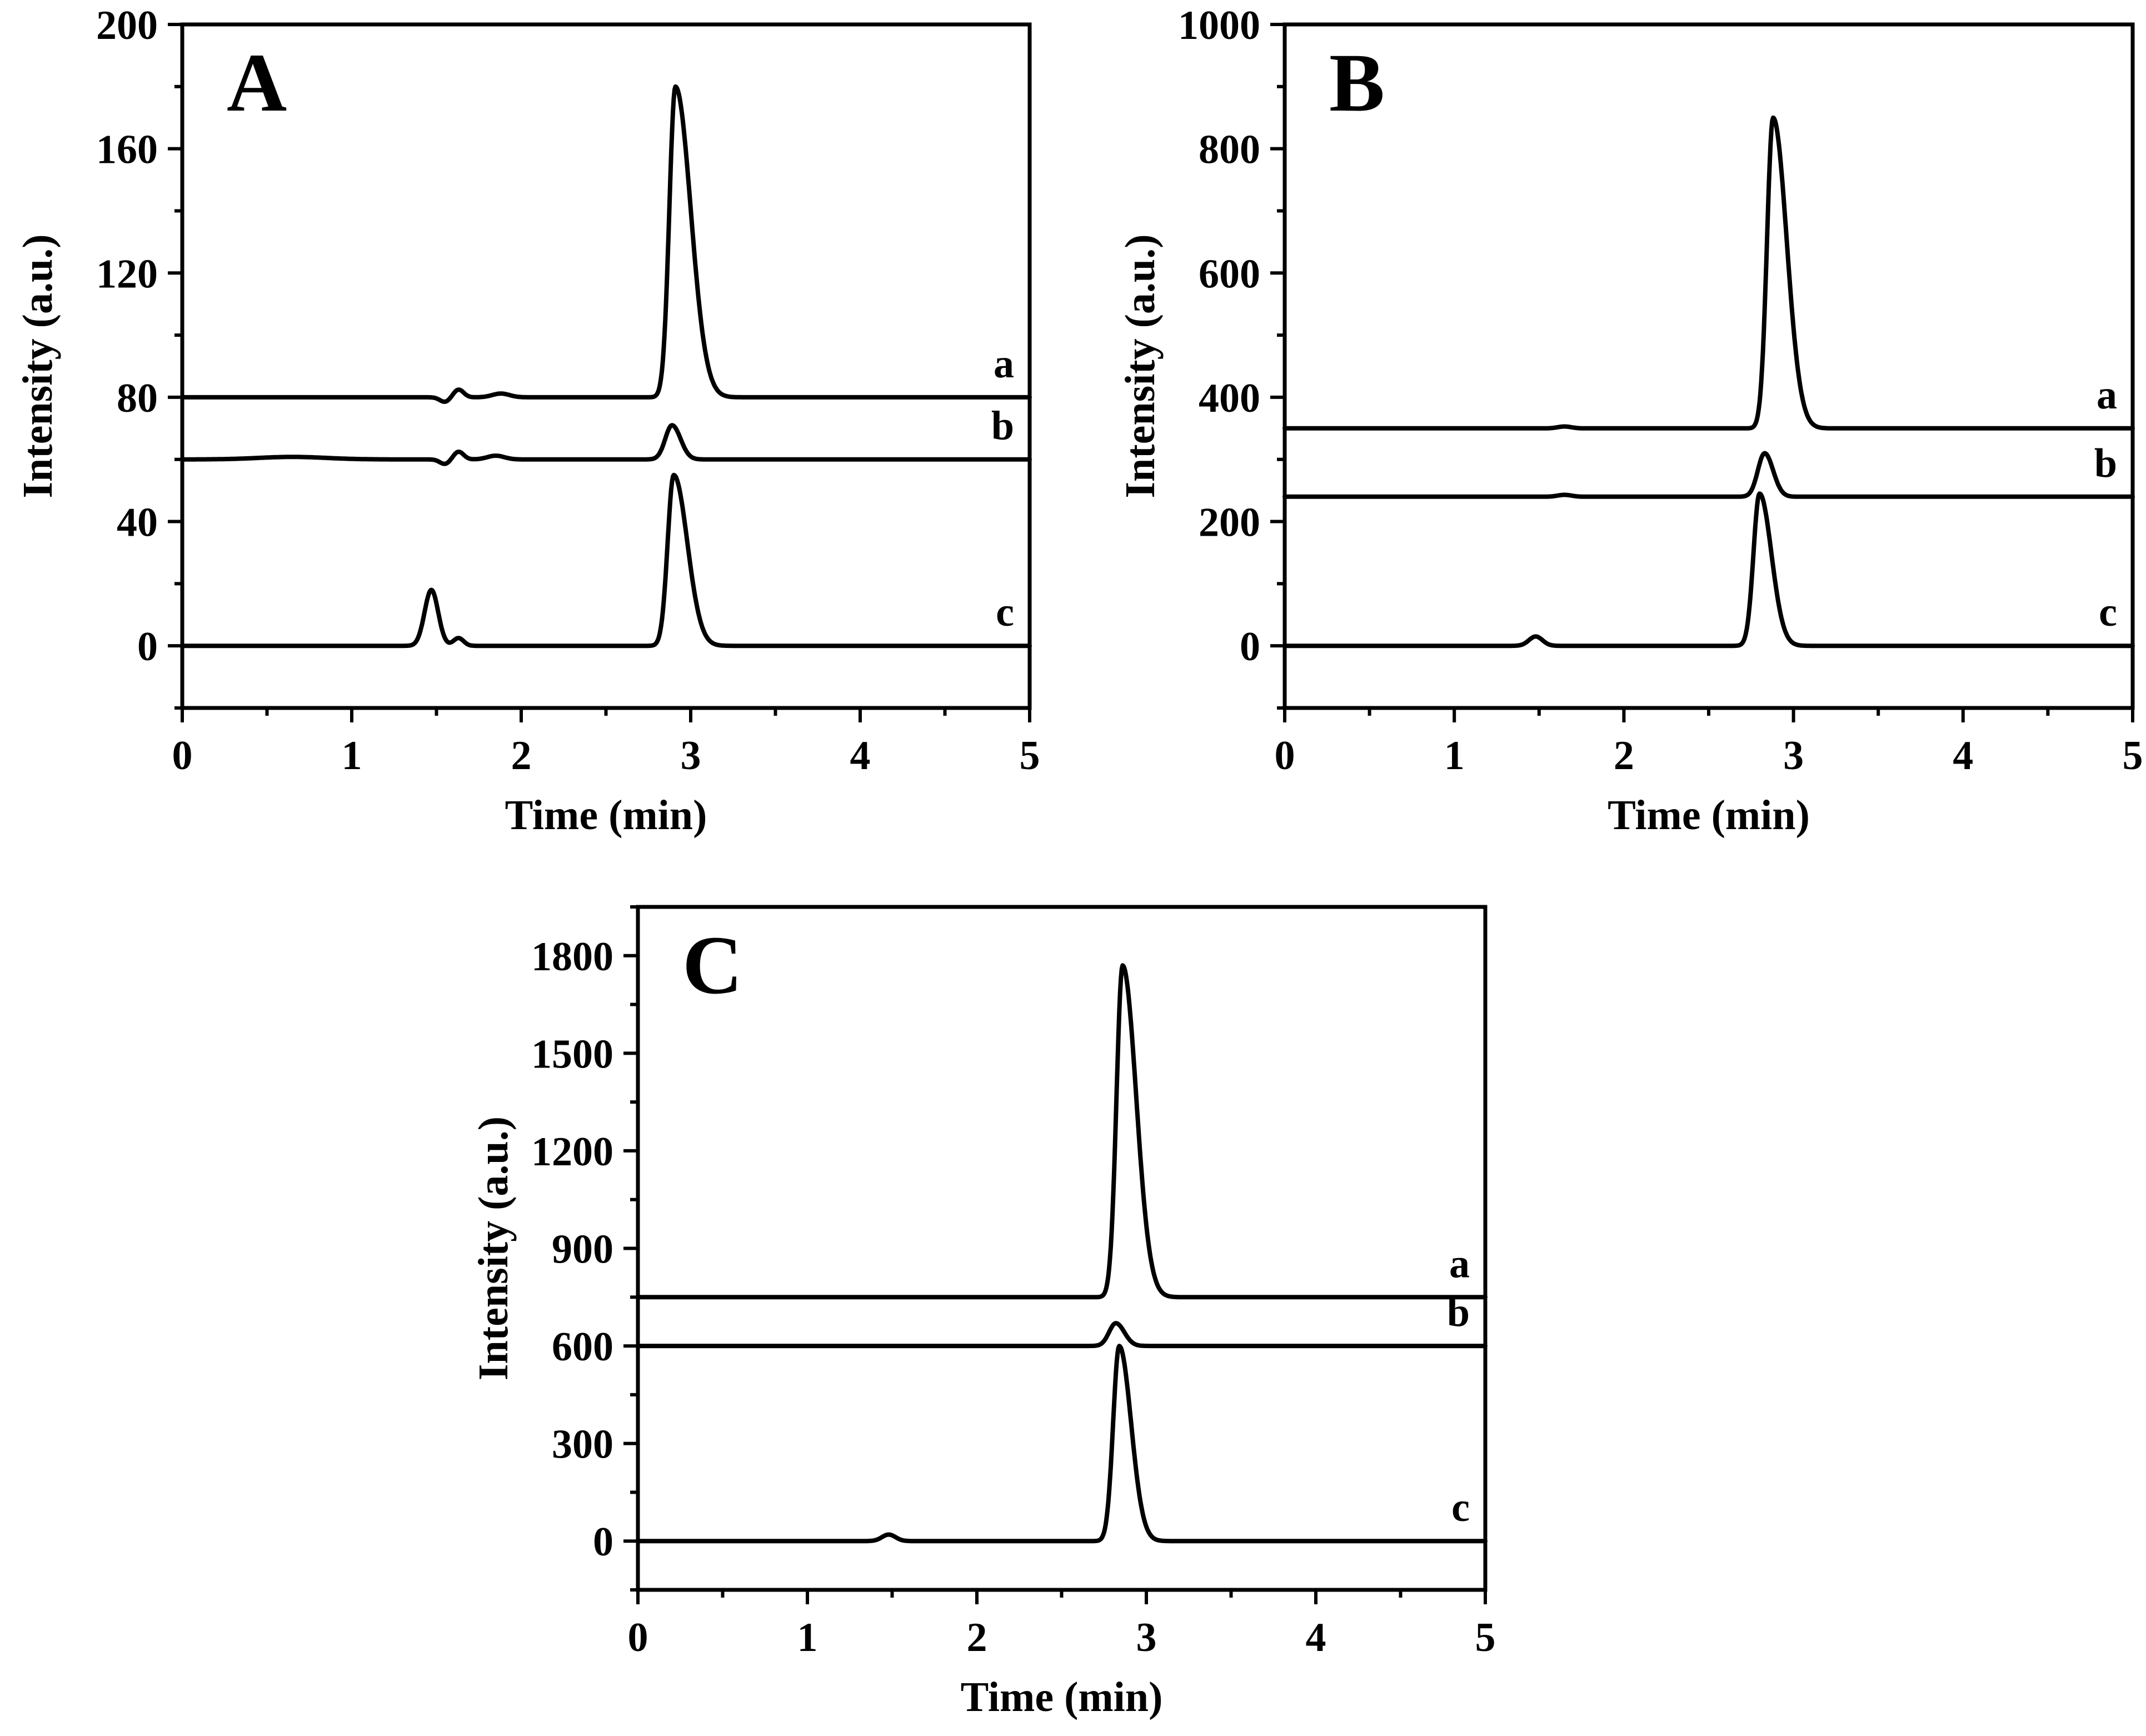  What do you see at coordinates (572, 1152) in the screenshot?
I see `y-tick-label: 1200` at bounding box center [572, 1152].